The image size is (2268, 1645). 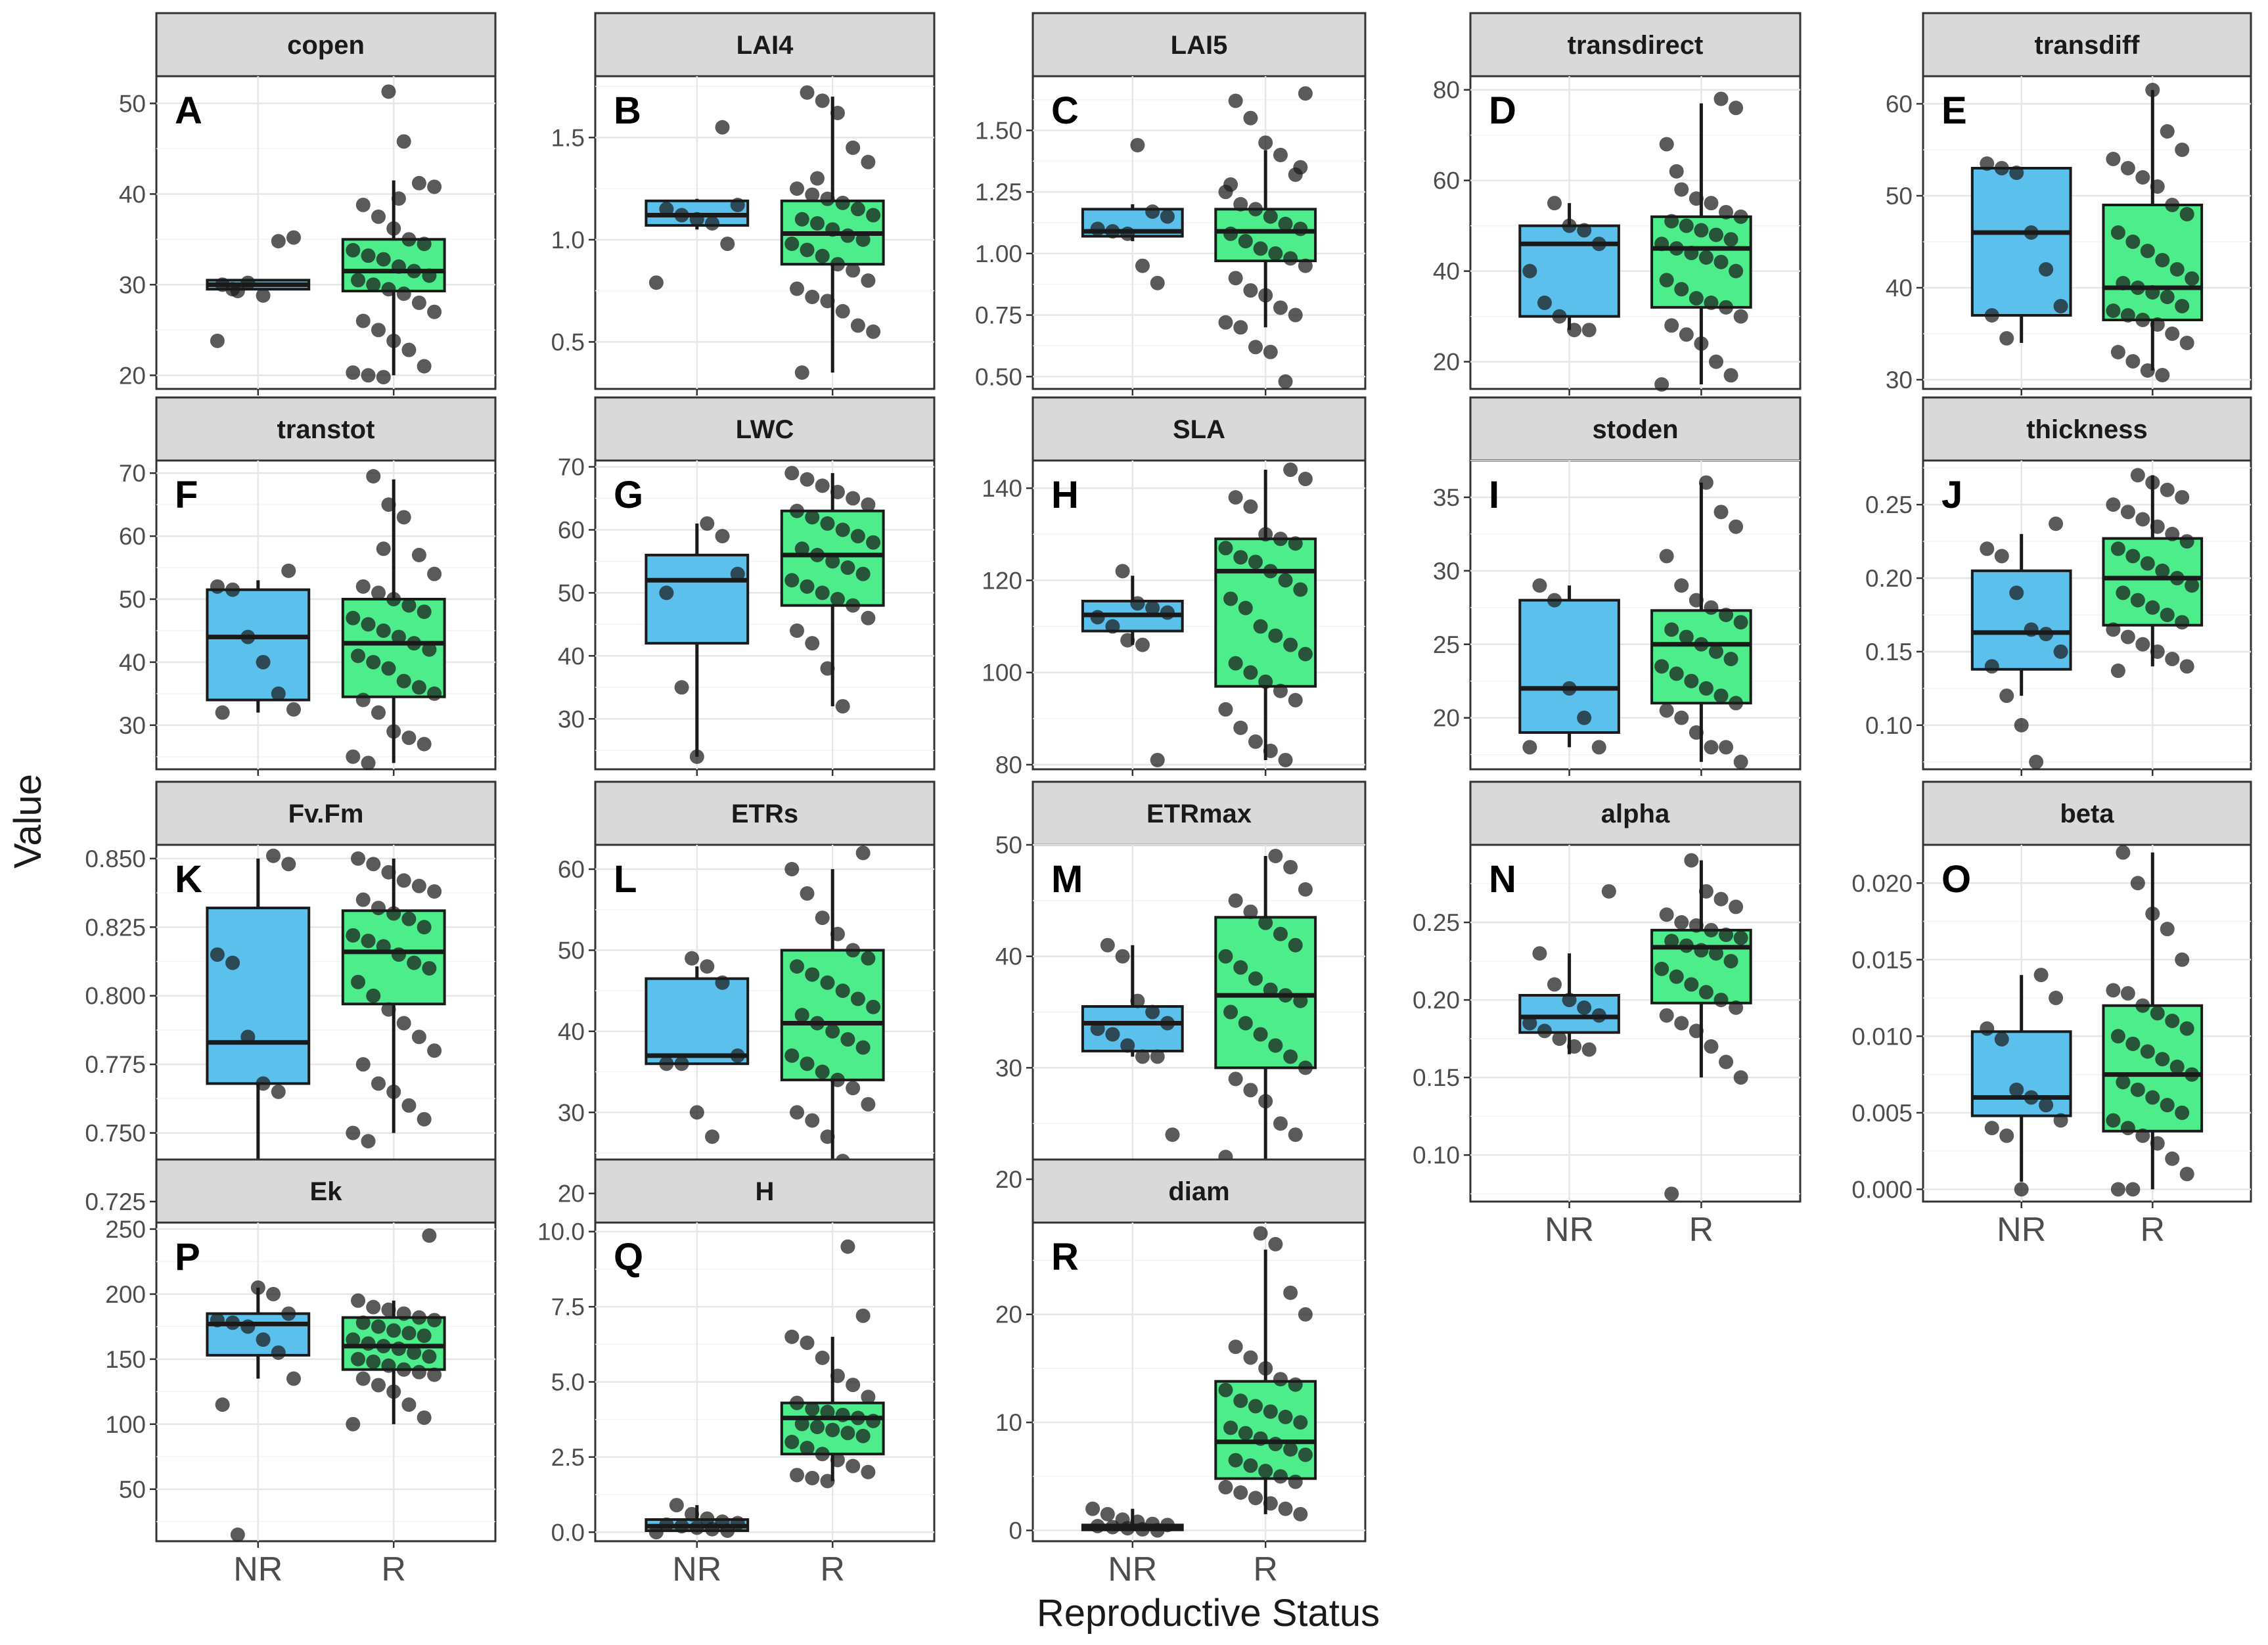 I want to click on panel-background, so click(x=326, y=1382).